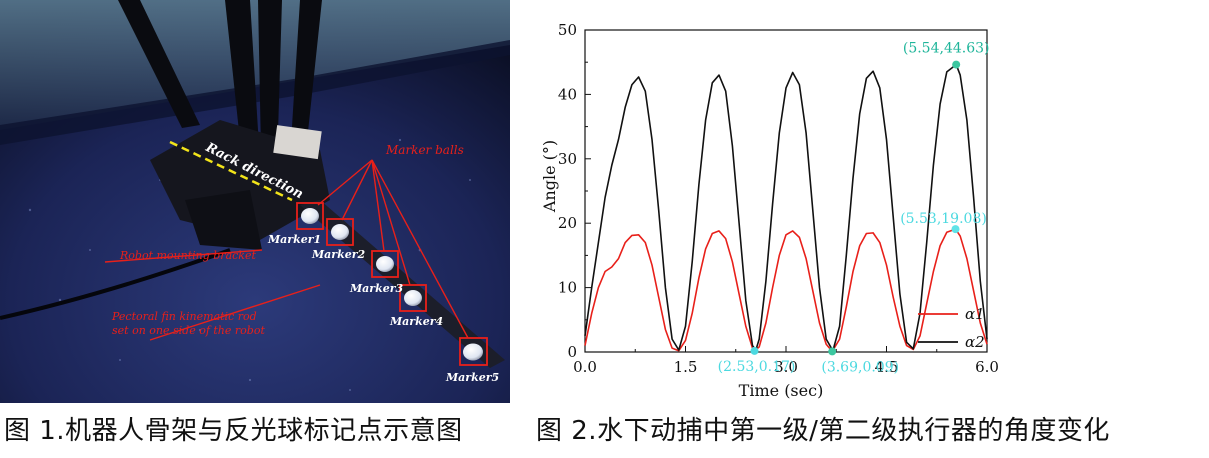 The height and width of the screenshot is (458, 1209). I want to click on robot-cable, so click(115, 284).